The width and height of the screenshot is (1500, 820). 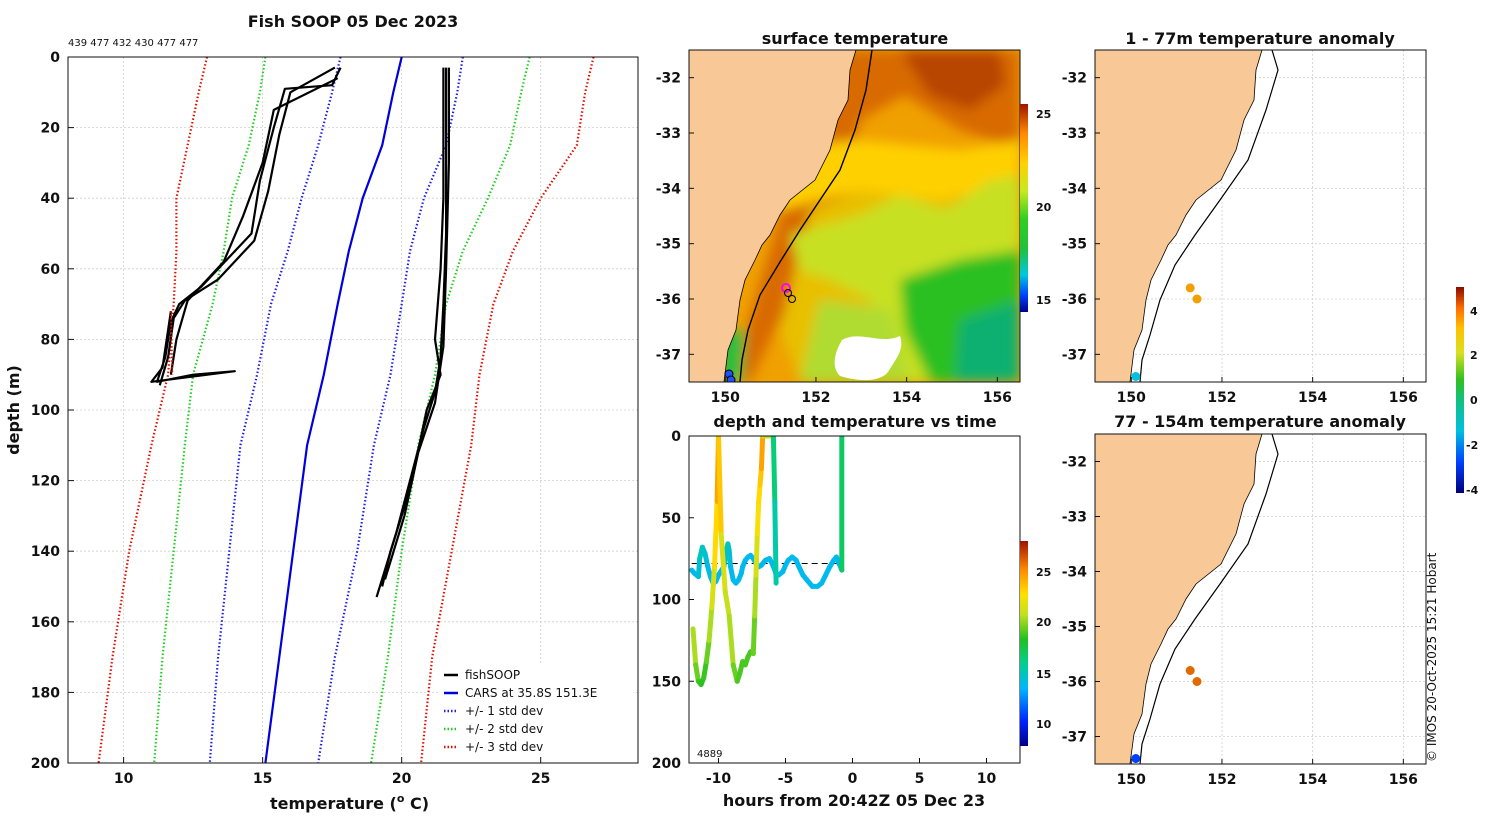 I want to click on profile-series-std1, so click(x=275, y=410).